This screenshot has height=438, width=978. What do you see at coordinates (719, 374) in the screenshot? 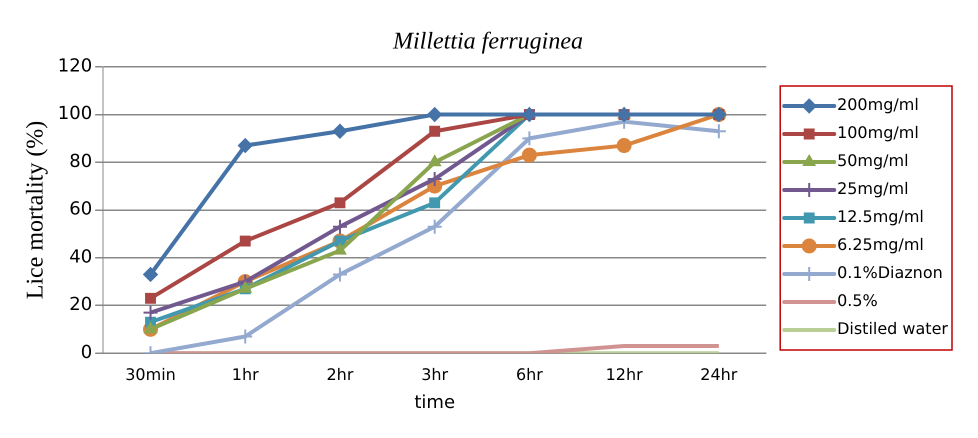
I see `x-tick-label: 24hr` at bounding box center [719, 374].